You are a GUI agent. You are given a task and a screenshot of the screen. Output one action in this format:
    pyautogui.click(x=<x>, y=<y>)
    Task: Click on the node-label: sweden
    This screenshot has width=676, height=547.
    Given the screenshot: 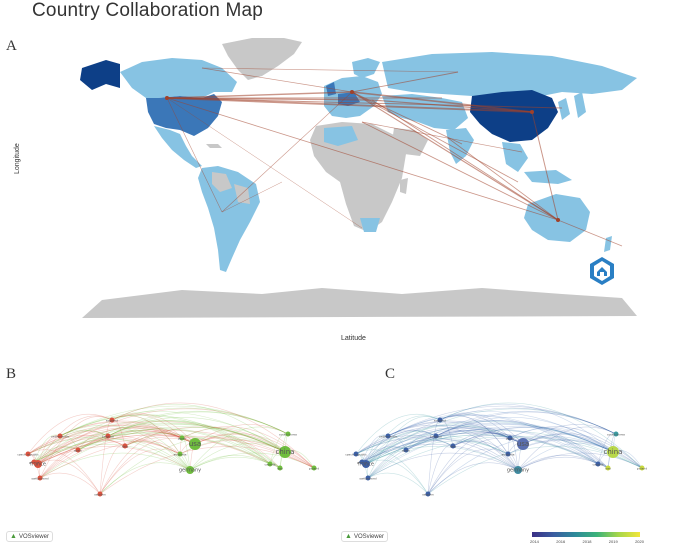 What is the action you would take?
    pyautogui.click(x=100, y=495)
    